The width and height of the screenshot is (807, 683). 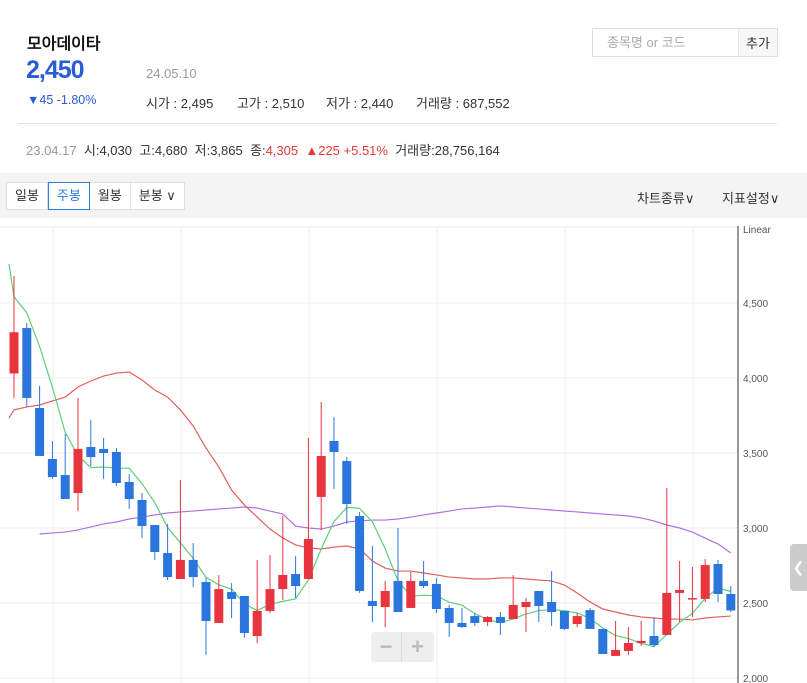 What do you see at coordinates (385, 529) in the screenshot?
I see `ma60-line` at bounding box center [385, 529].